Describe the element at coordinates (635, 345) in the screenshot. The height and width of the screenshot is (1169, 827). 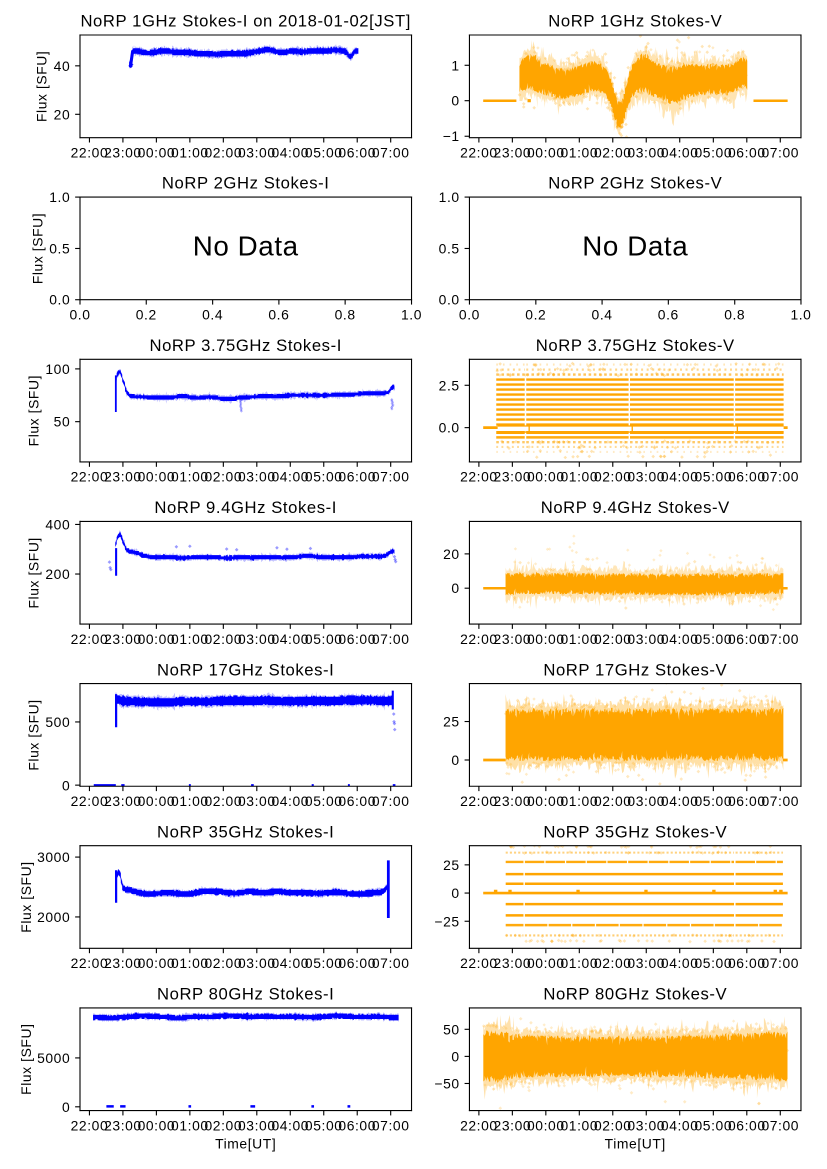
I see `svg-text: NoRP 3.75GHz Stokes-V` at that location.